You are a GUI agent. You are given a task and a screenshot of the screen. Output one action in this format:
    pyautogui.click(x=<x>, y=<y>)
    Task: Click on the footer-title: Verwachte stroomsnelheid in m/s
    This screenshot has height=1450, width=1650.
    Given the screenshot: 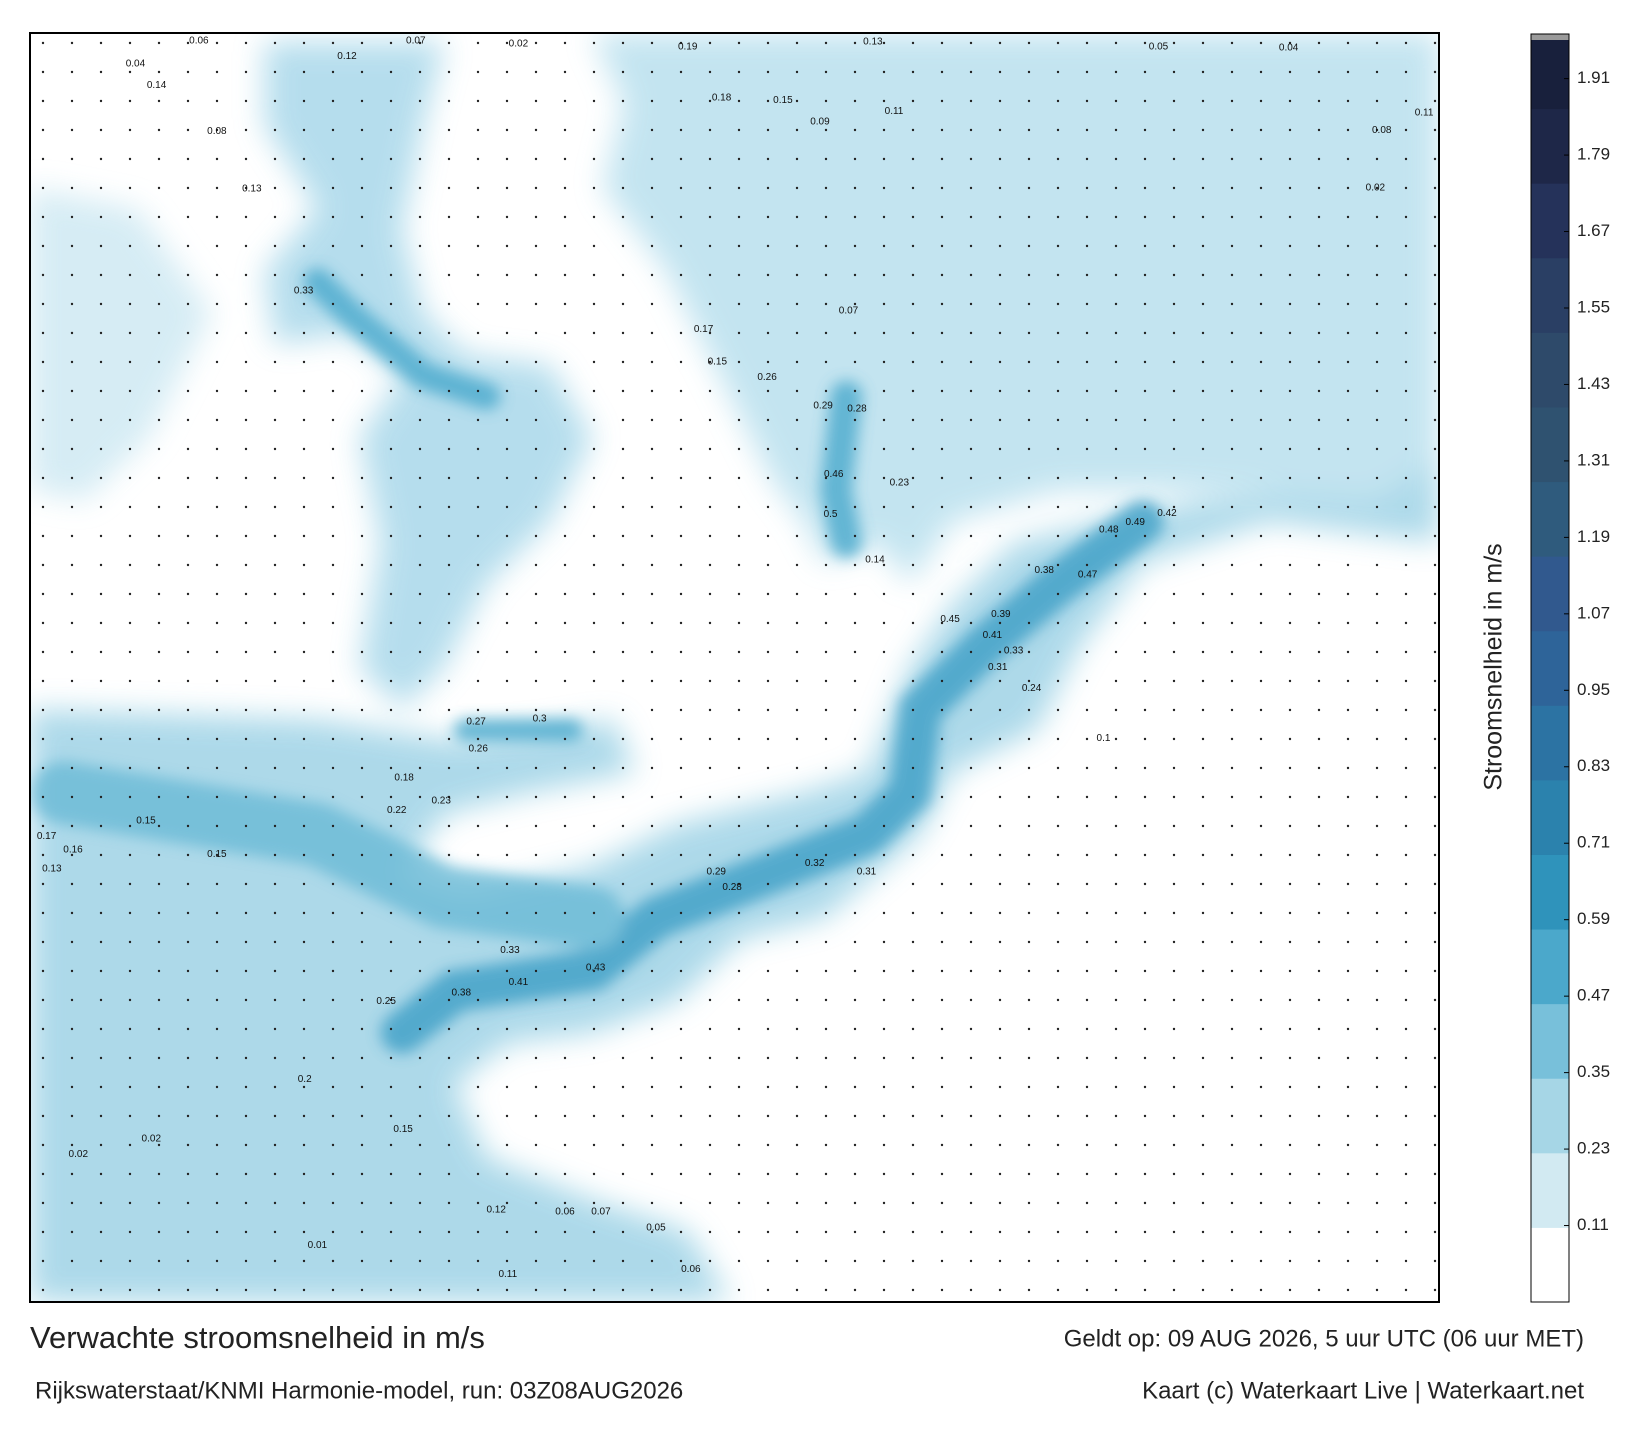 What is the action you would take?
    pyautogui.click(x=257, y=1337)
    